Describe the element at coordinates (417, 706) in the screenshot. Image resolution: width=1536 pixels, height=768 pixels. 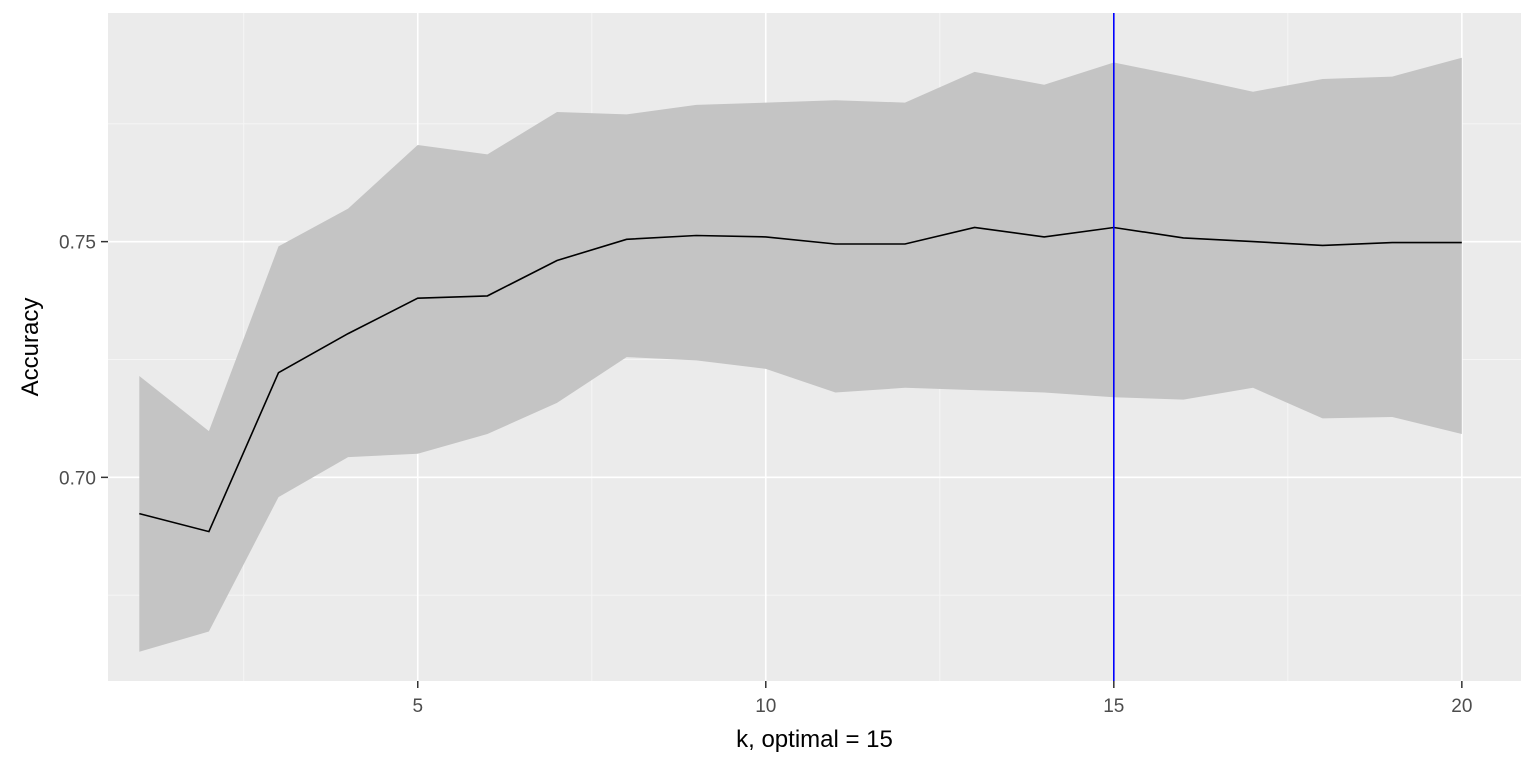
I see `x-tick-label: 5` at that location.